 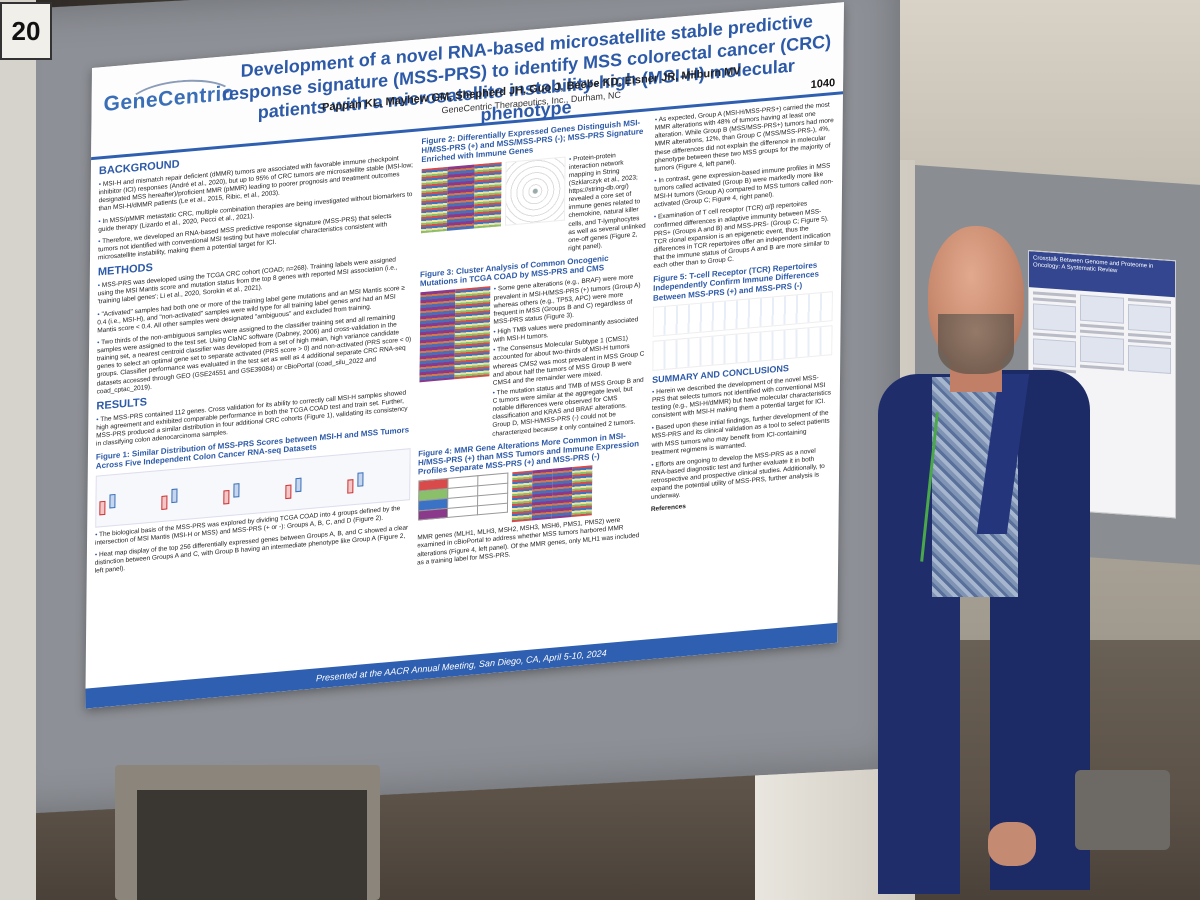 What do you see at coordinates (461, 197) in the screenshot?
I see `figure-2-heatmap` at bounding box center [461, 197].